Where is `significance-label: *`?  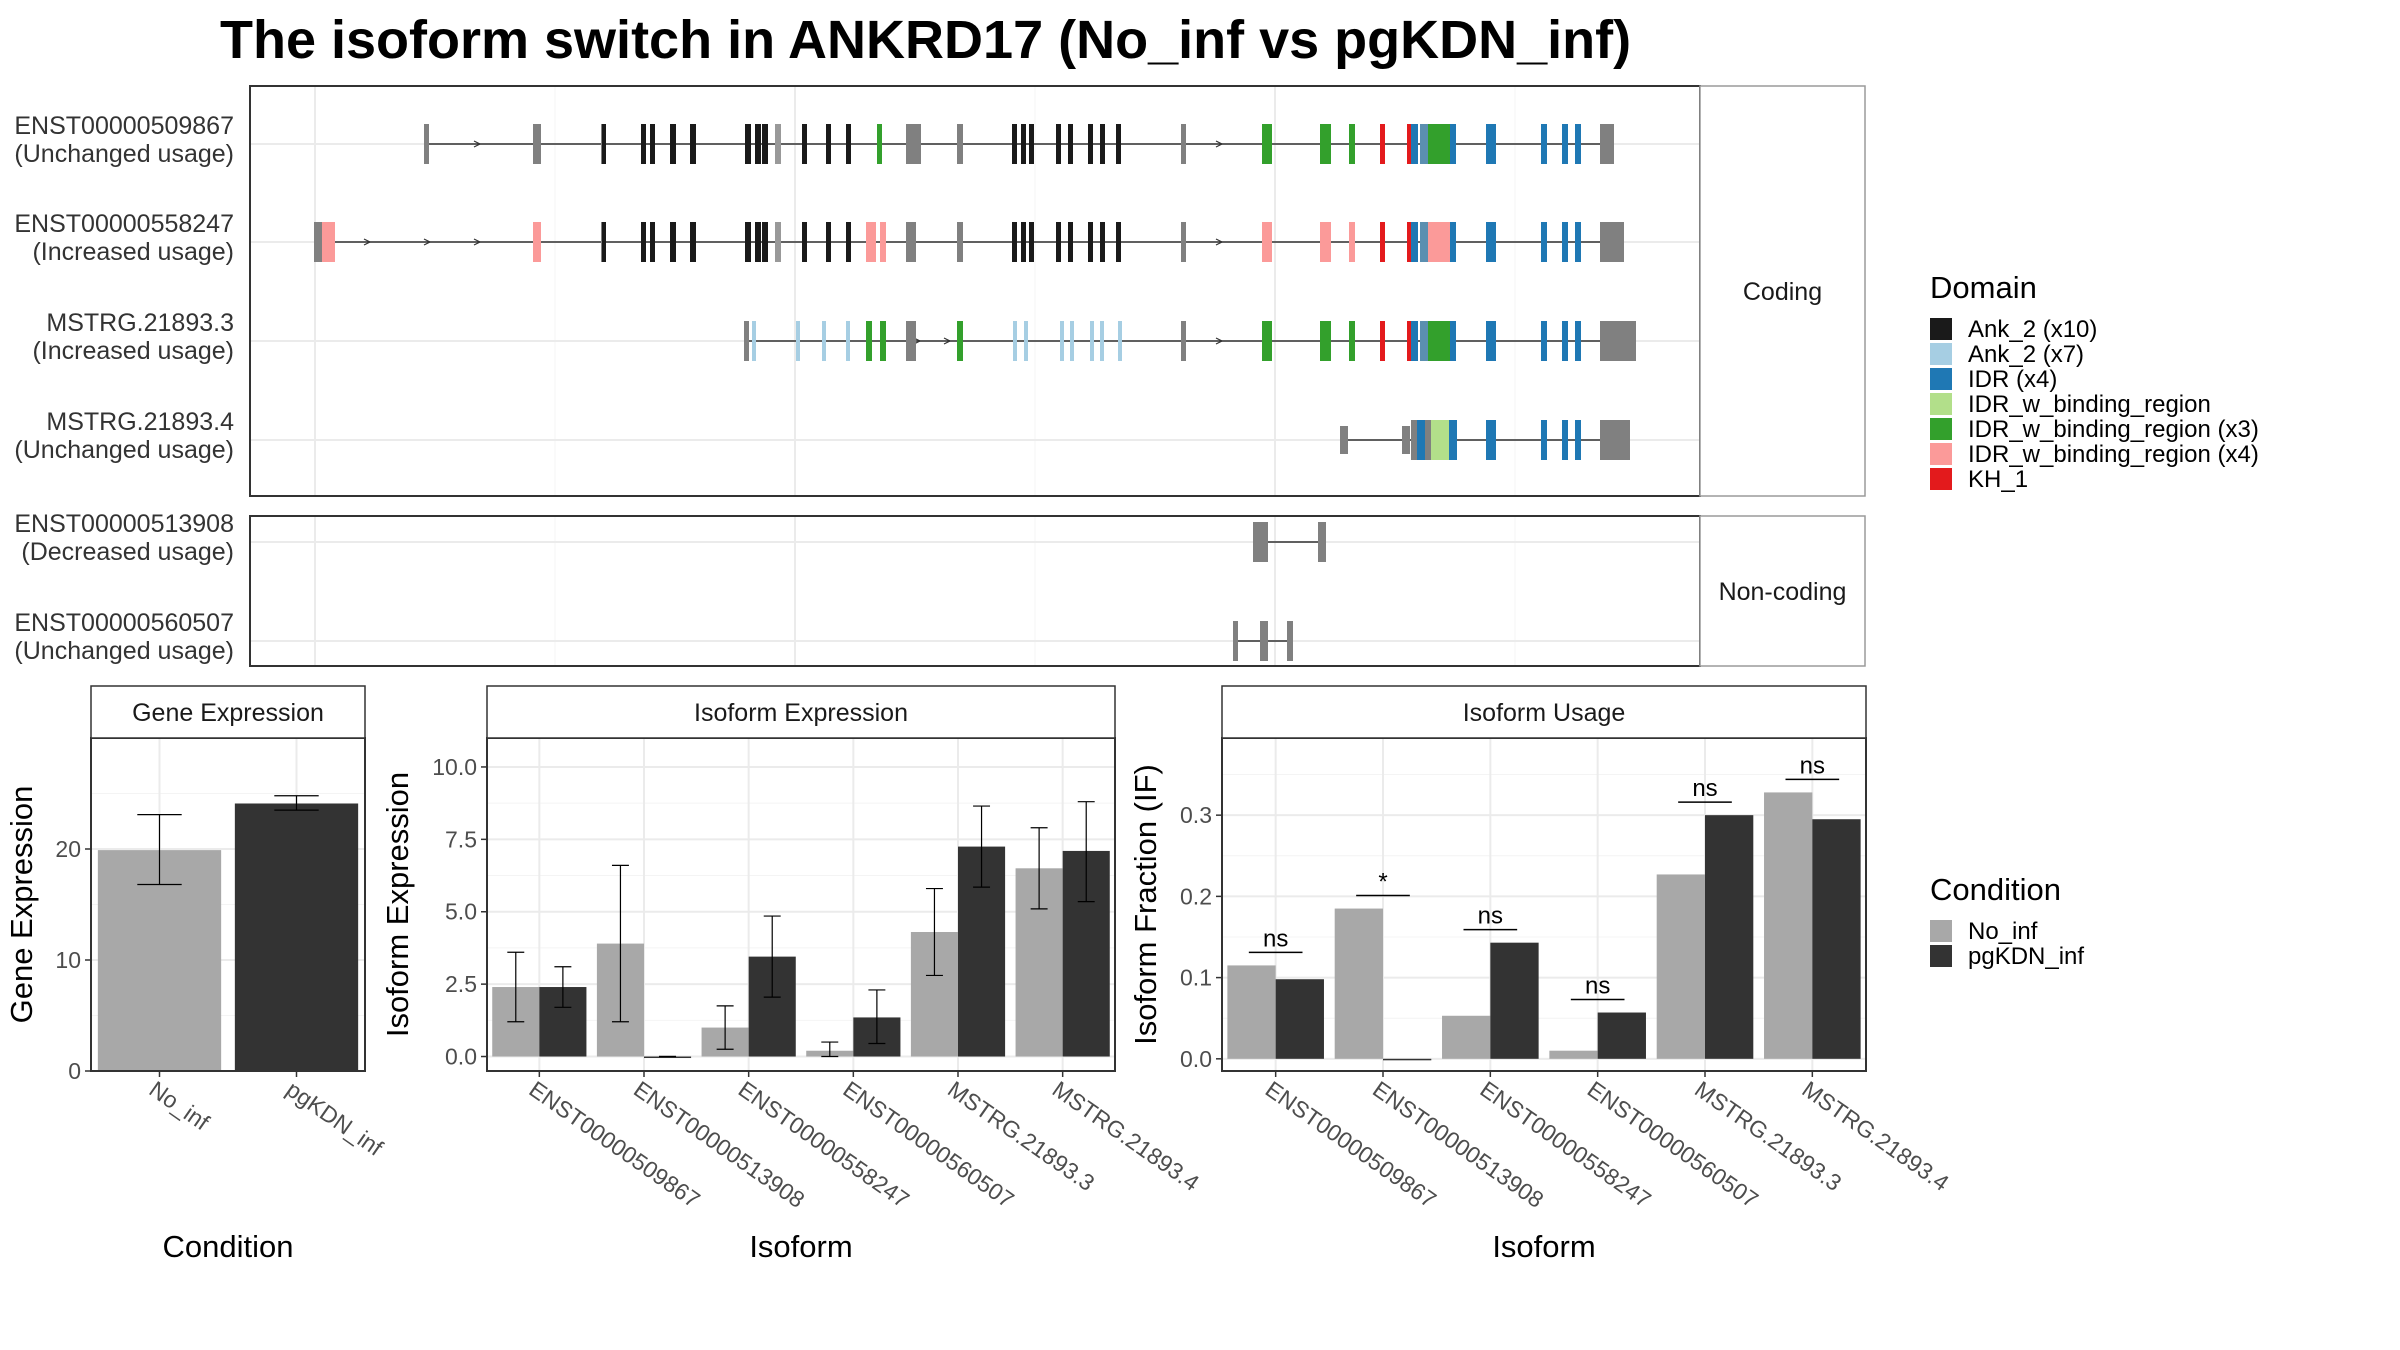
significance-label: * is located at coordinates (1382, 882).